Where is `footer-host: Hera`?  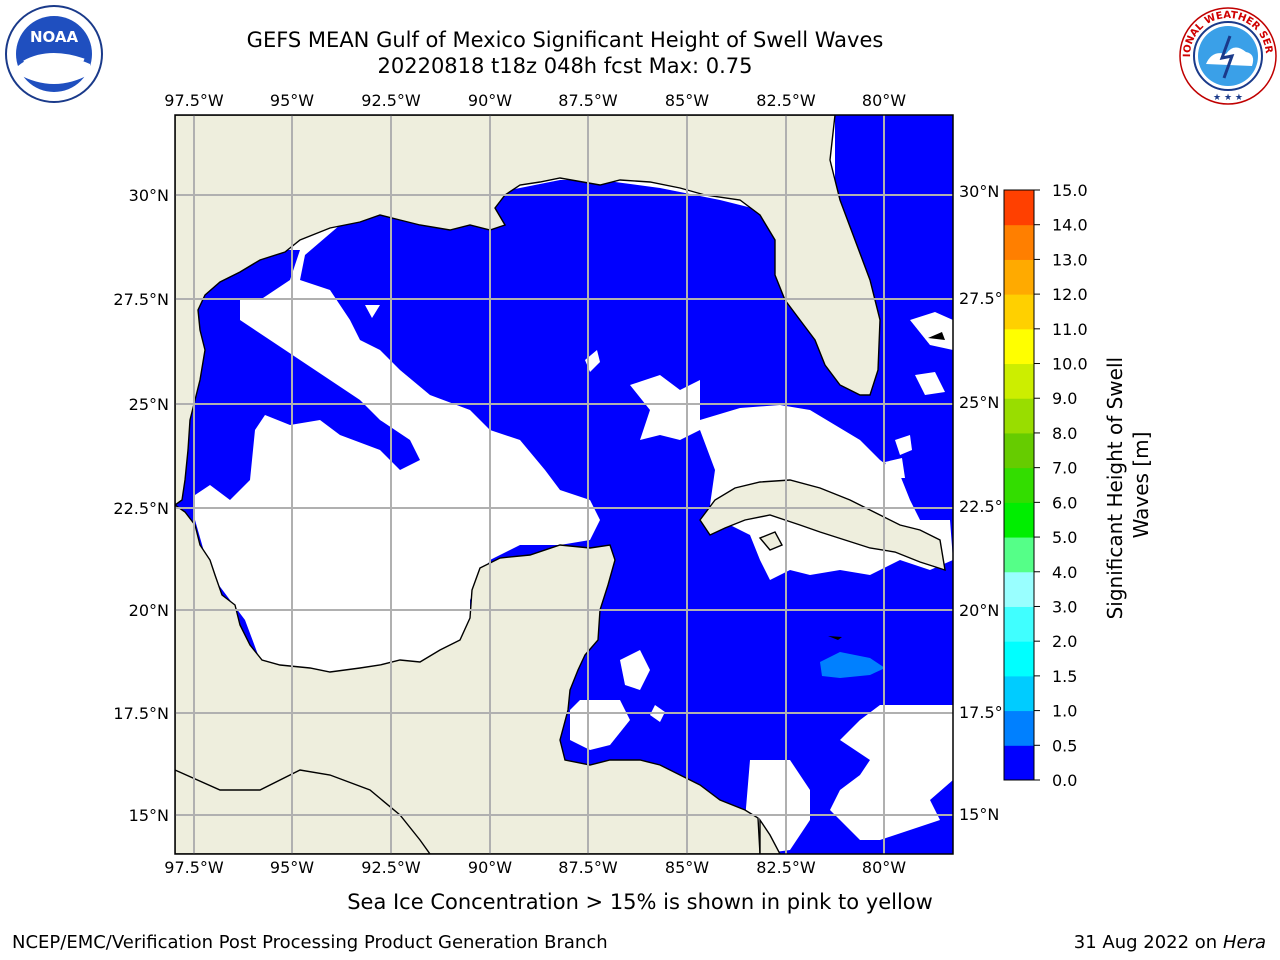 footer-host: Hera is located at coordinates (1244, 942).